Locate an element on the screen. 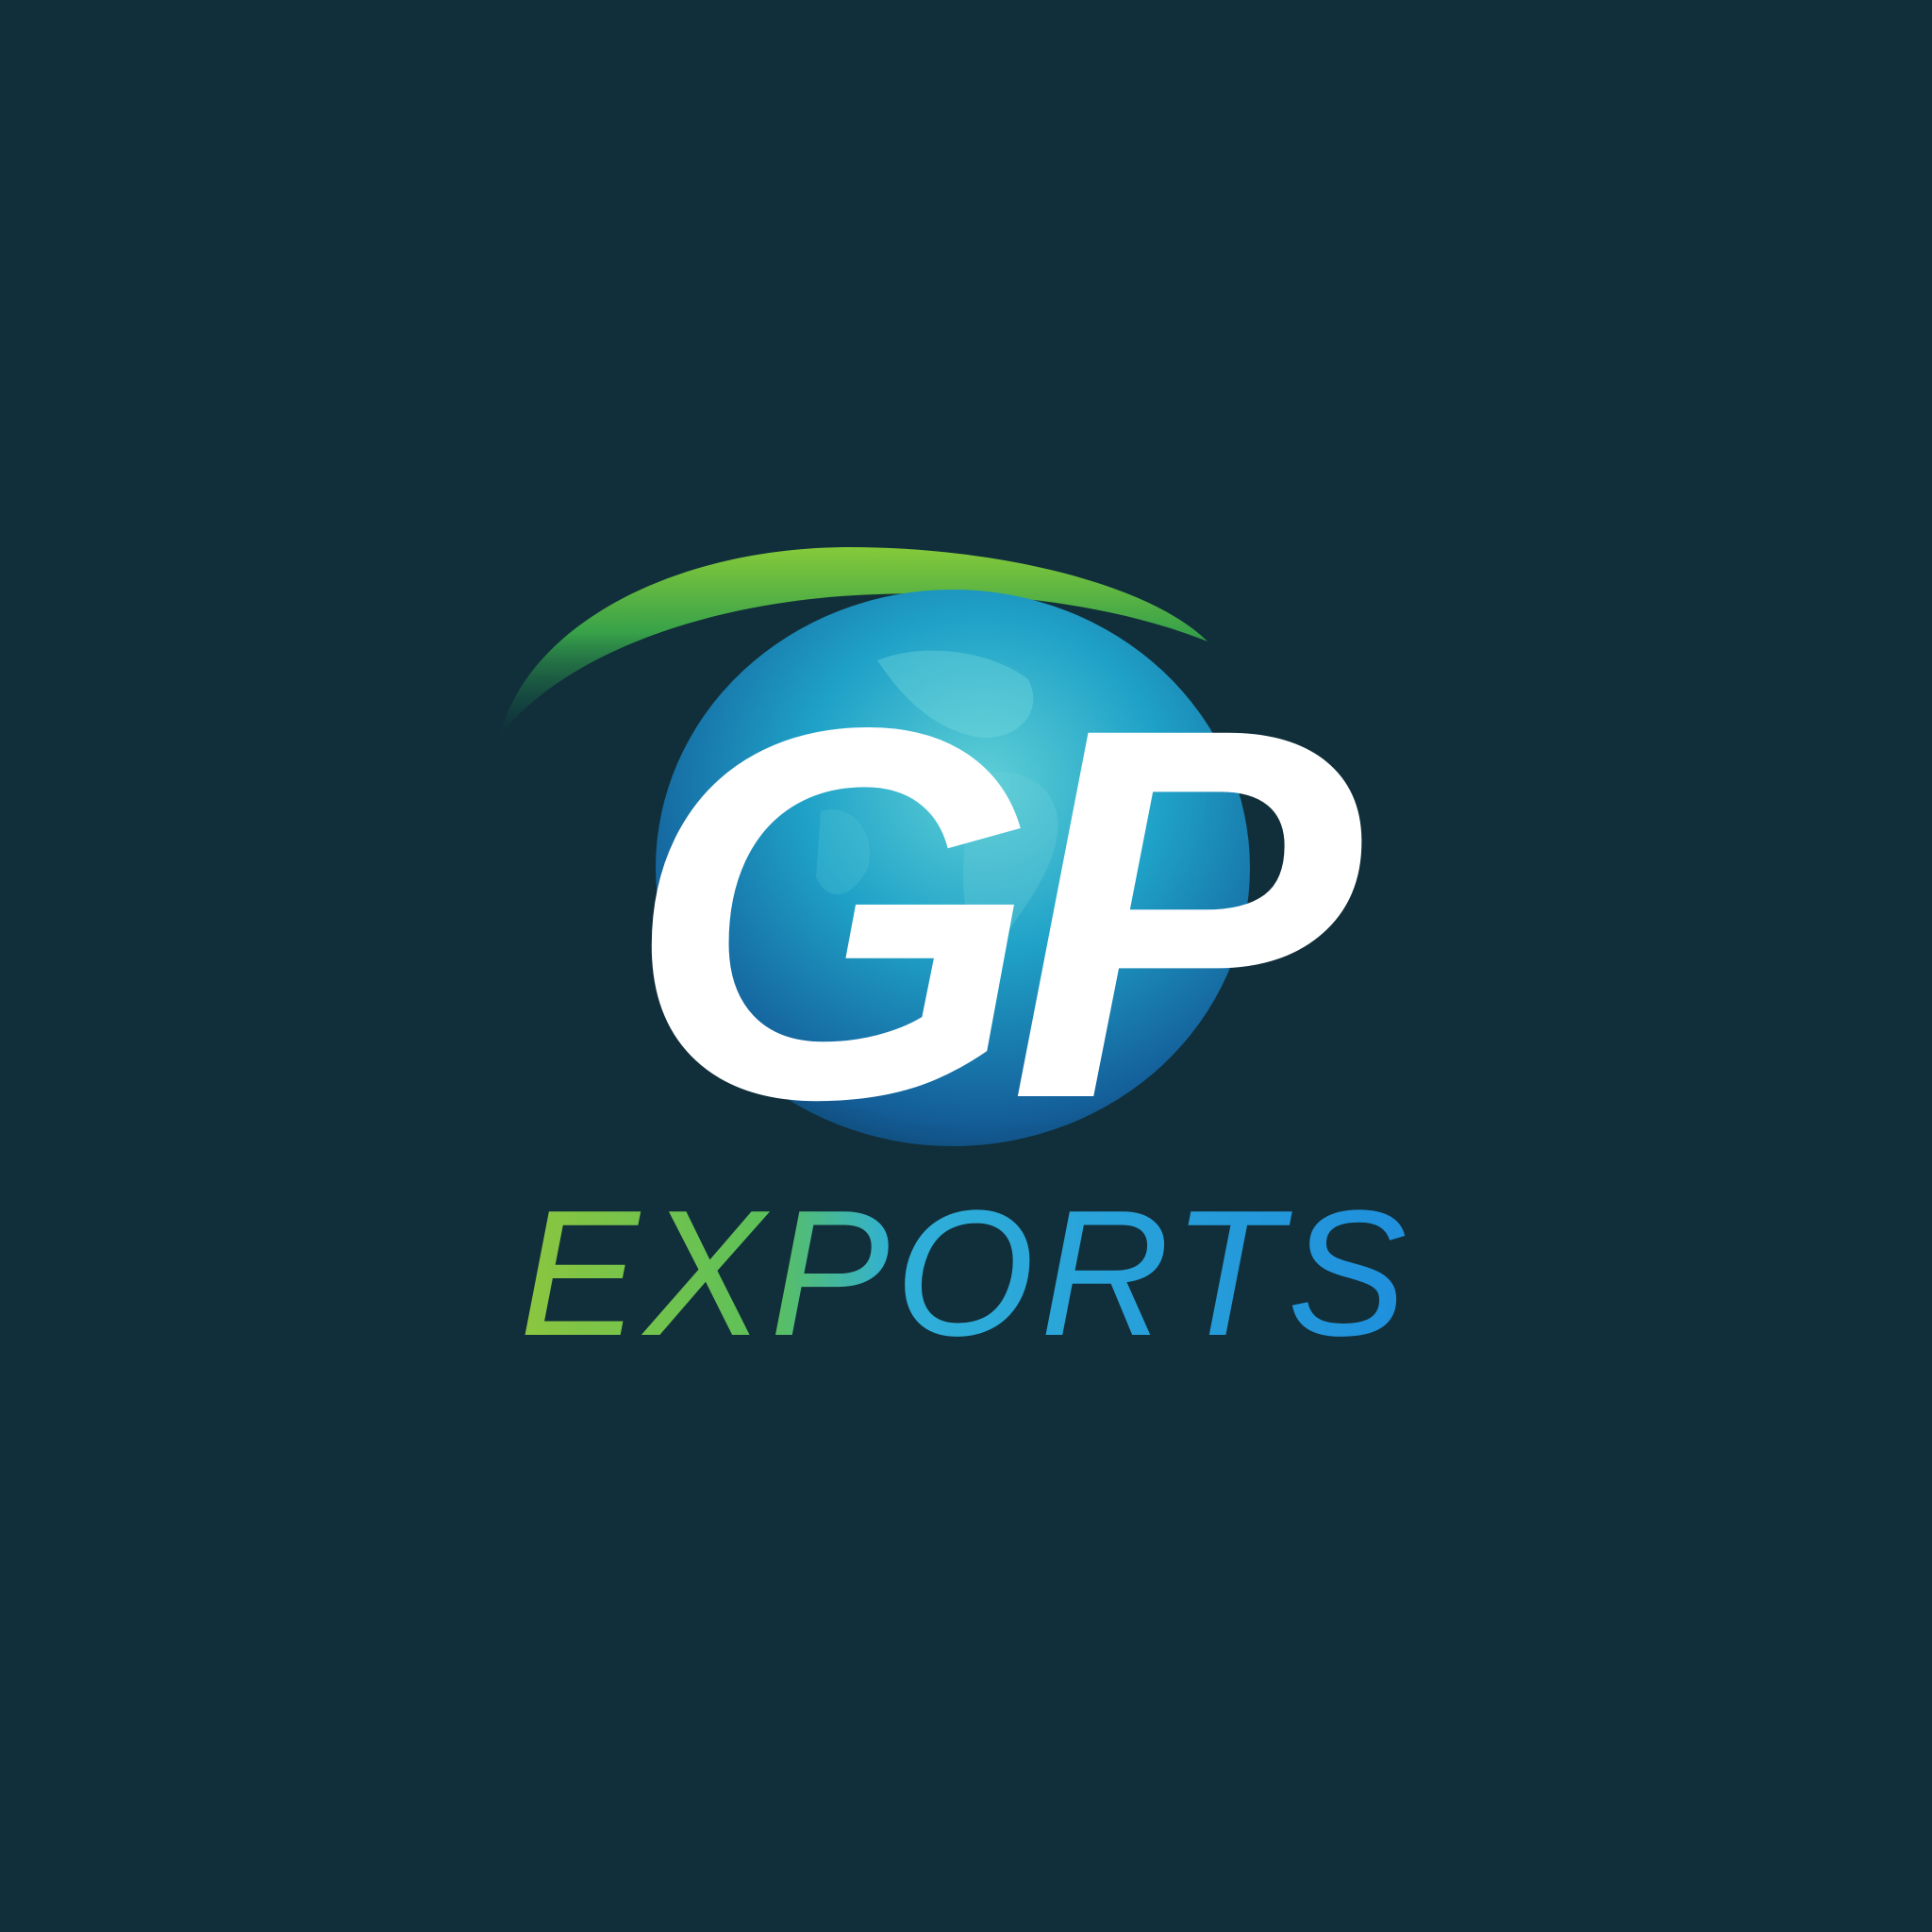  halo-arc is located at coordinates (854, 642).